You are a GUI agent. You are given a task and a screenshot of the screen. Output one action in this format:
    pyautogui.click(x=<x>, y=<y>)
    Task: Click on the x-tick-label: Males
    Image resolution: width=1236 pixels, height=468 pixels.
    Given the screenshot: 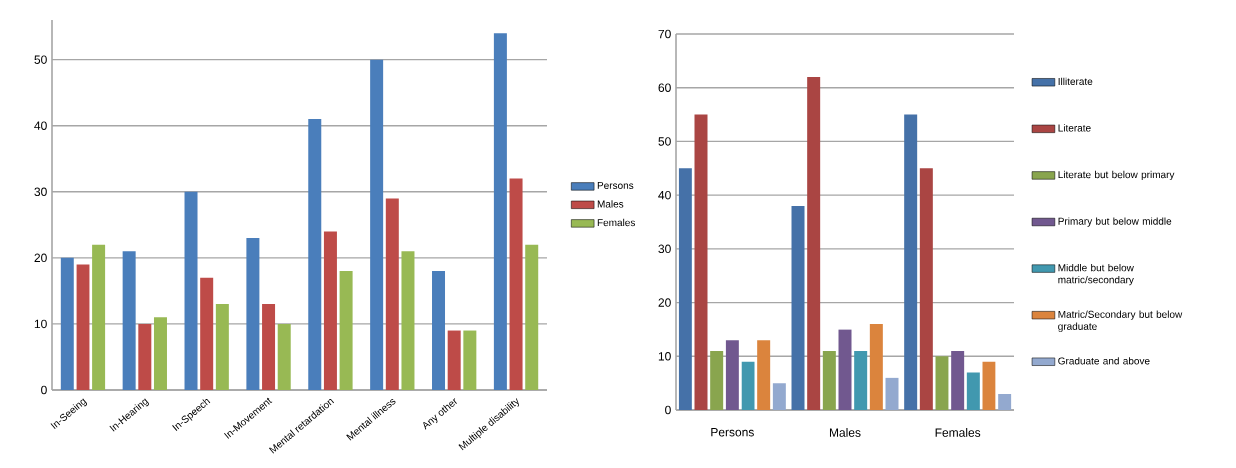 What is the action you would take?
    pyautogui.click(x=845, y=432)
    